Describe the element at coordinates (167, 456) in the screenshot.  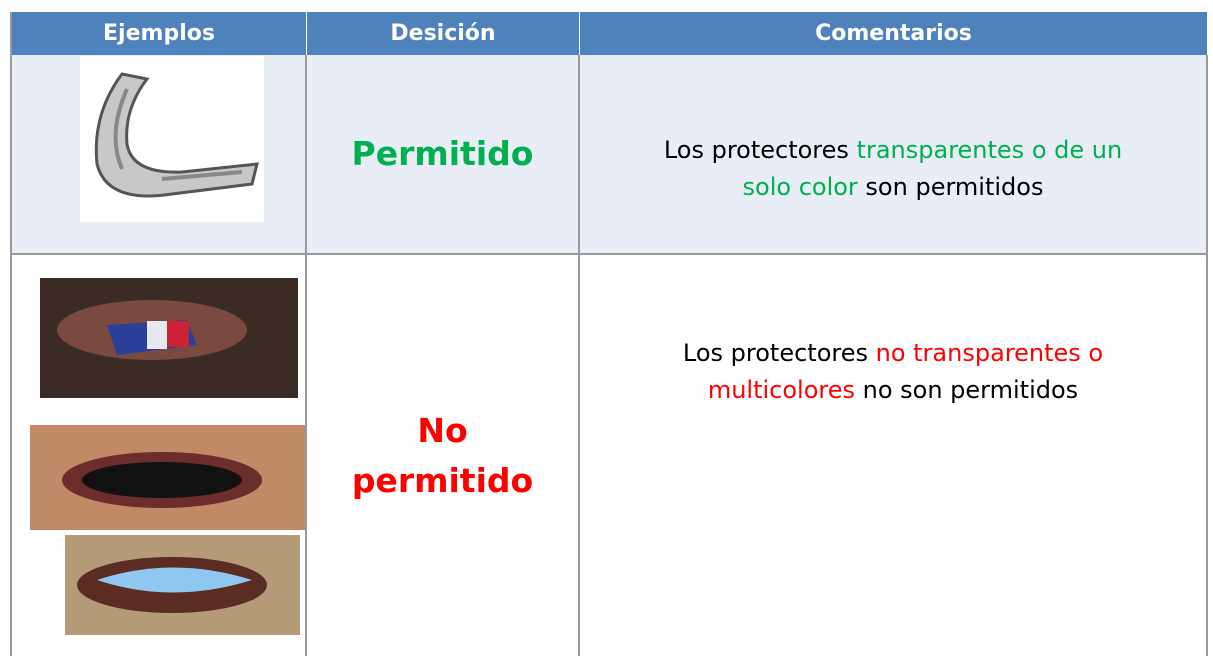
I see `mouthguard-images` at that location.